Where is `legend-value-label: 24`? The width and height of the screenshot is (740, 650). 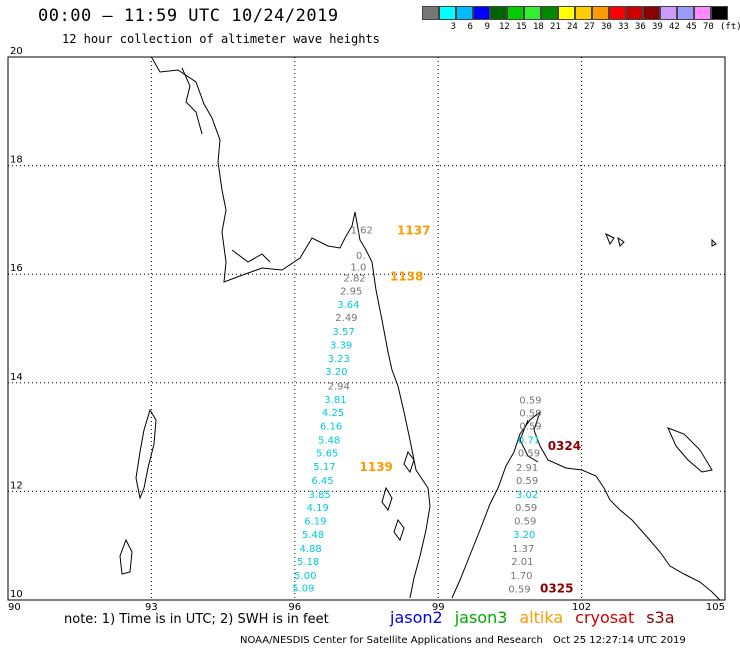 legend-value-label: 24 is located at coordinates (572, 27).